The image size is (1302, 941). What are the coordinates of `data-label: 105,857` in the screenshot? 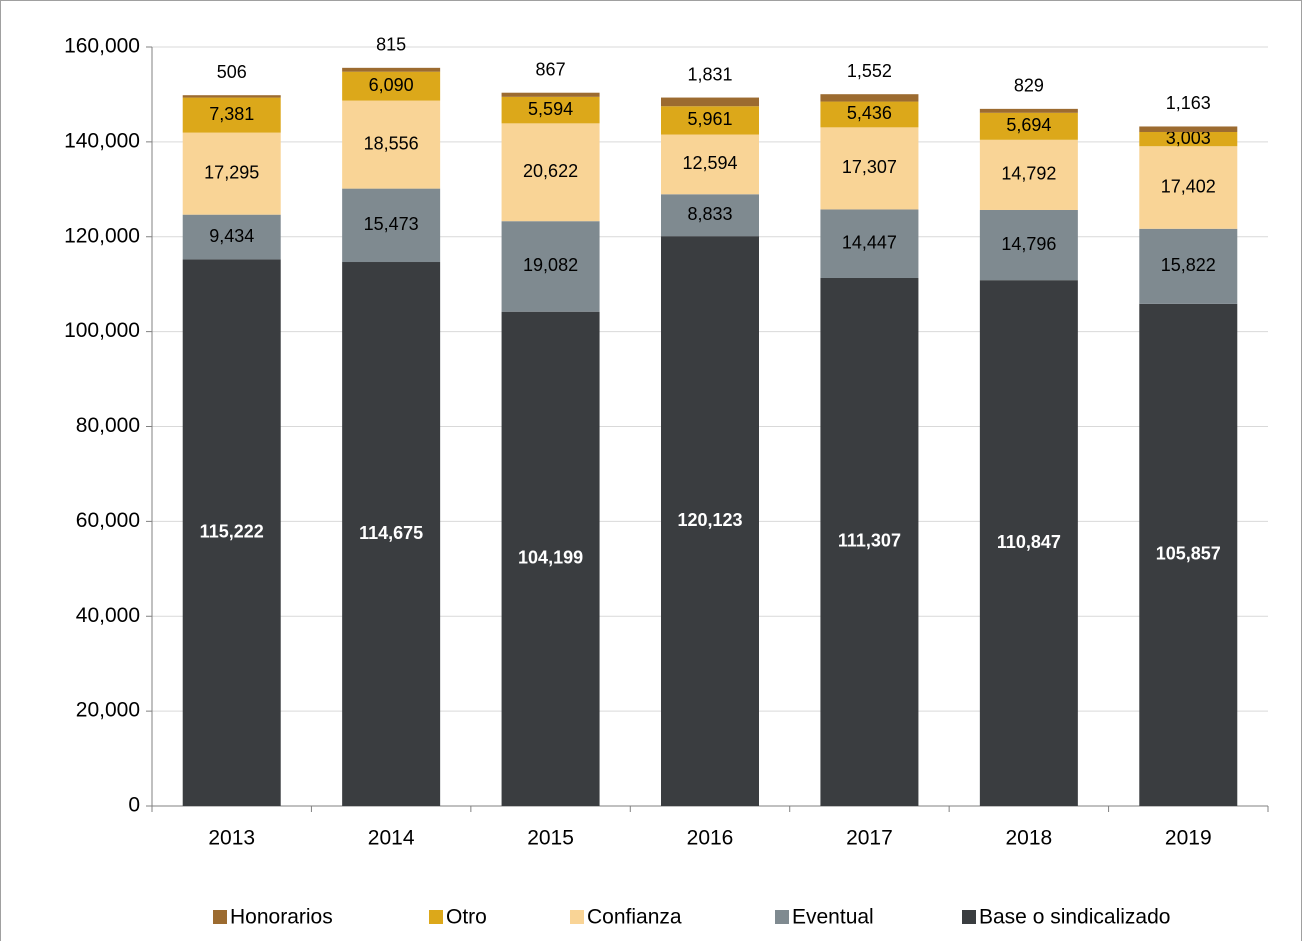 It's located at (1188, 554).